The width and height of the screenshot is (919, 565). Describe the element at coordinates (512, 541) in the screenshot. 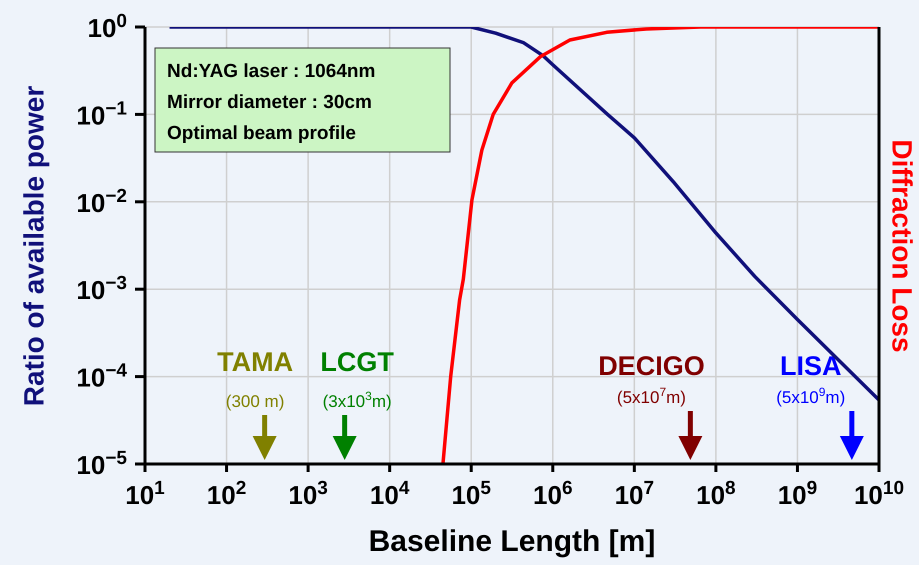

I see `x-axis-title: Baseline Length [m]` at that location.